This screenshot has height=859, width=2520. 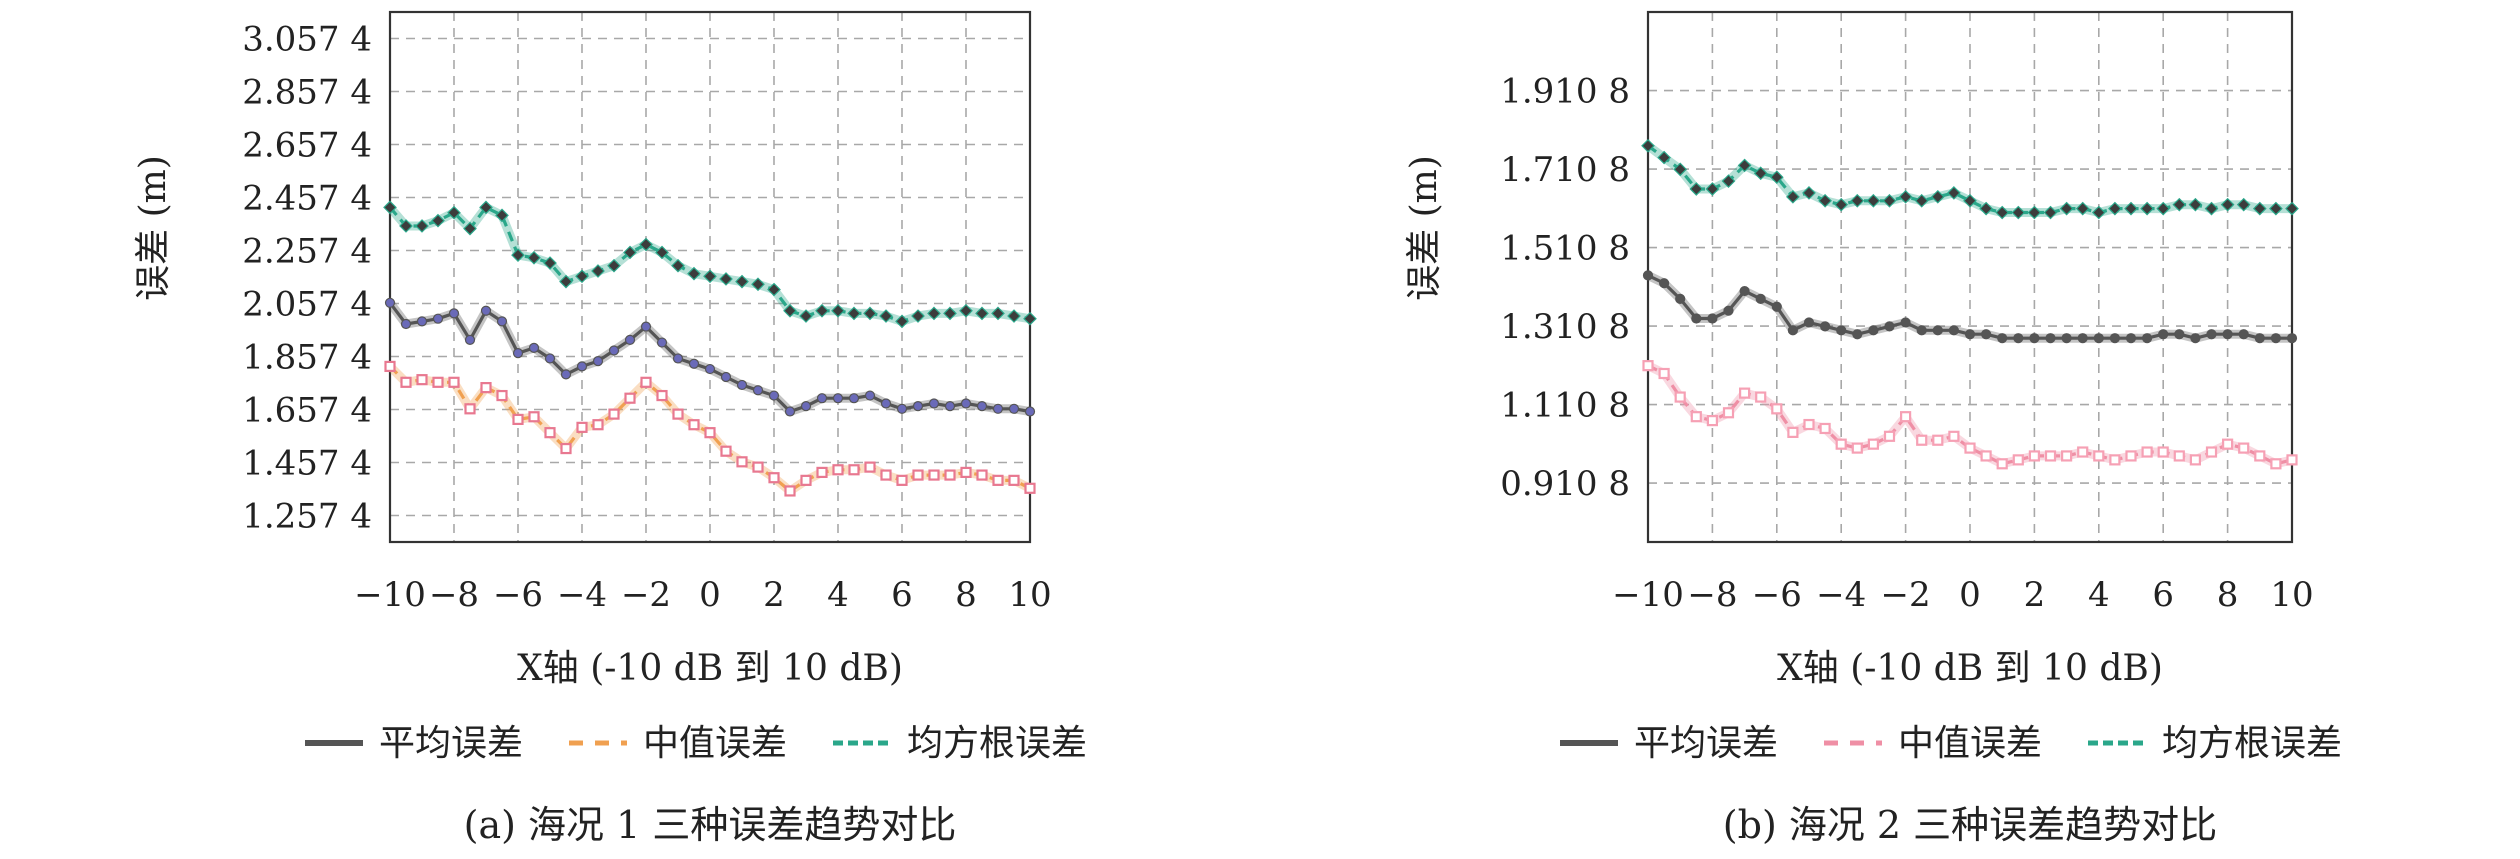 What do you see at coordinates (1029, 595) in the screenshot?
I see `x-tick-label: 10` at bounding box center [1029, 595].